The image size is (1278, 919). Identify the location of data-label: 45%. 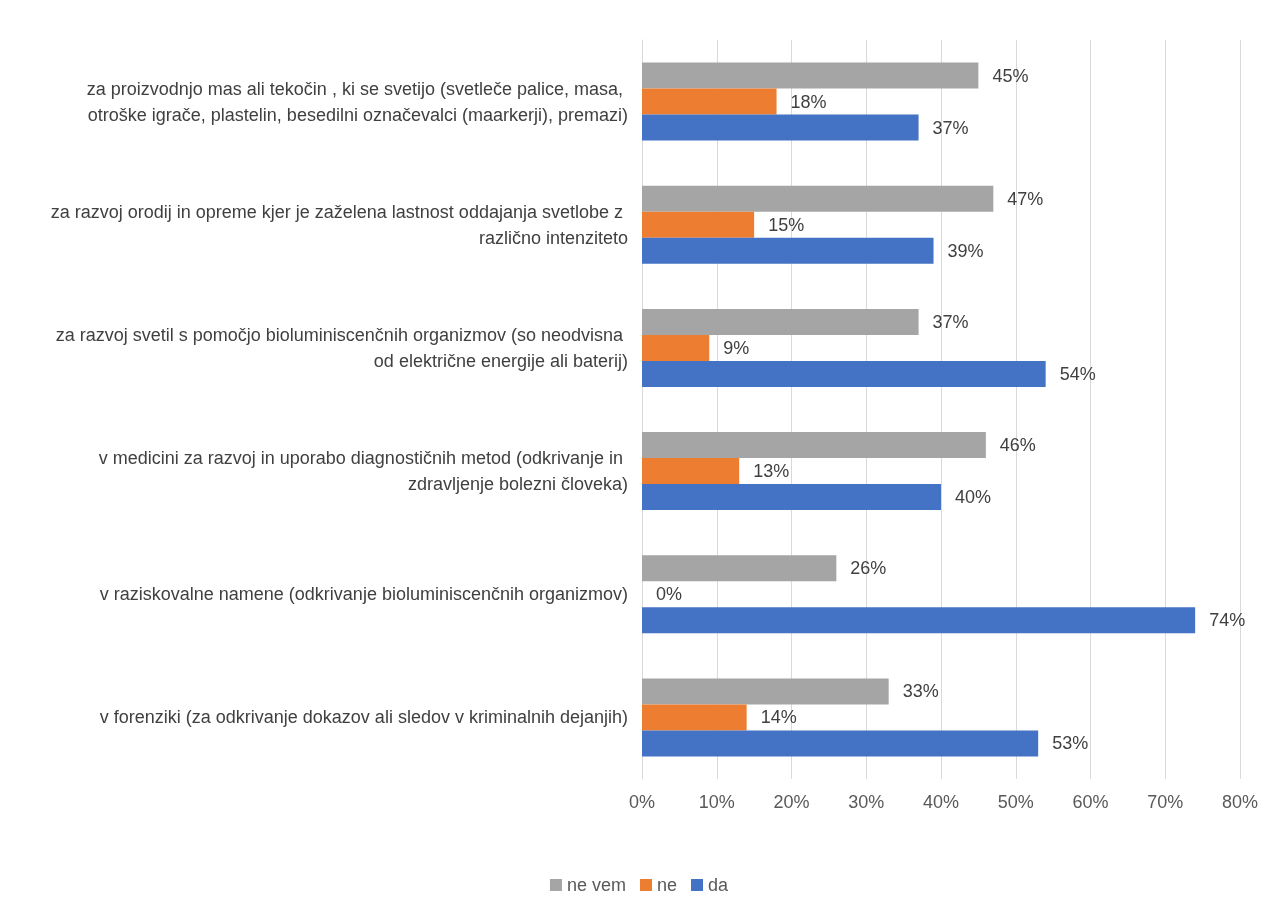
(1010, 75).